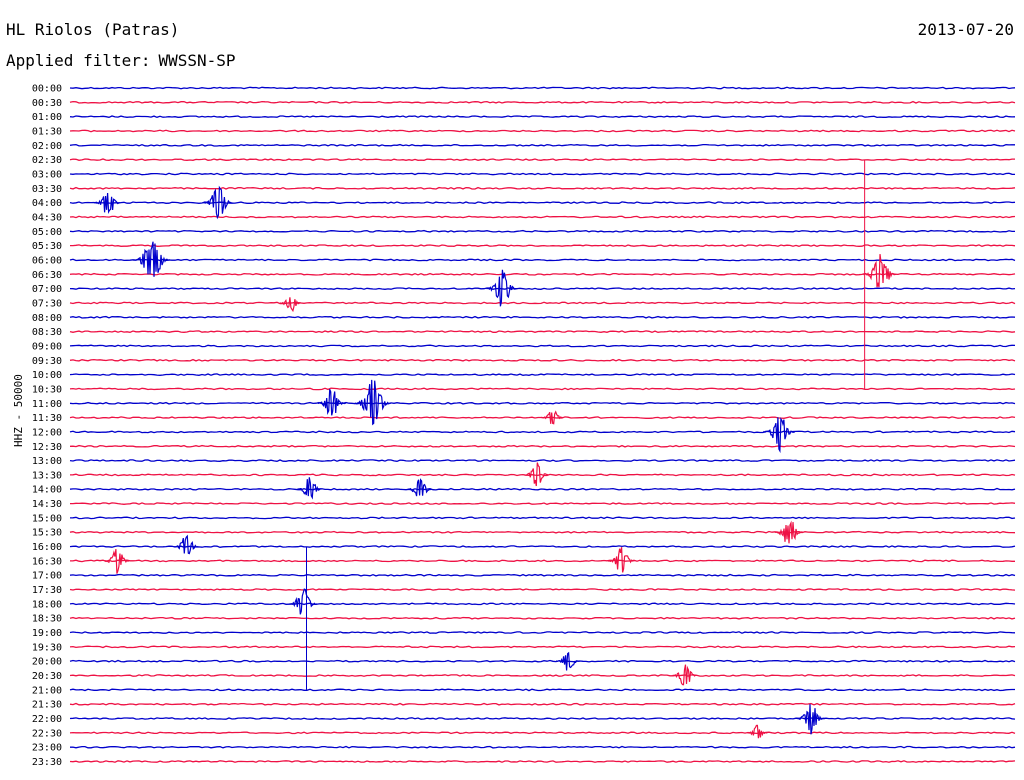 The height and width of the screenshot is (780, 1024). I want to click on time-row-label: 13:00, so click(47, 461).